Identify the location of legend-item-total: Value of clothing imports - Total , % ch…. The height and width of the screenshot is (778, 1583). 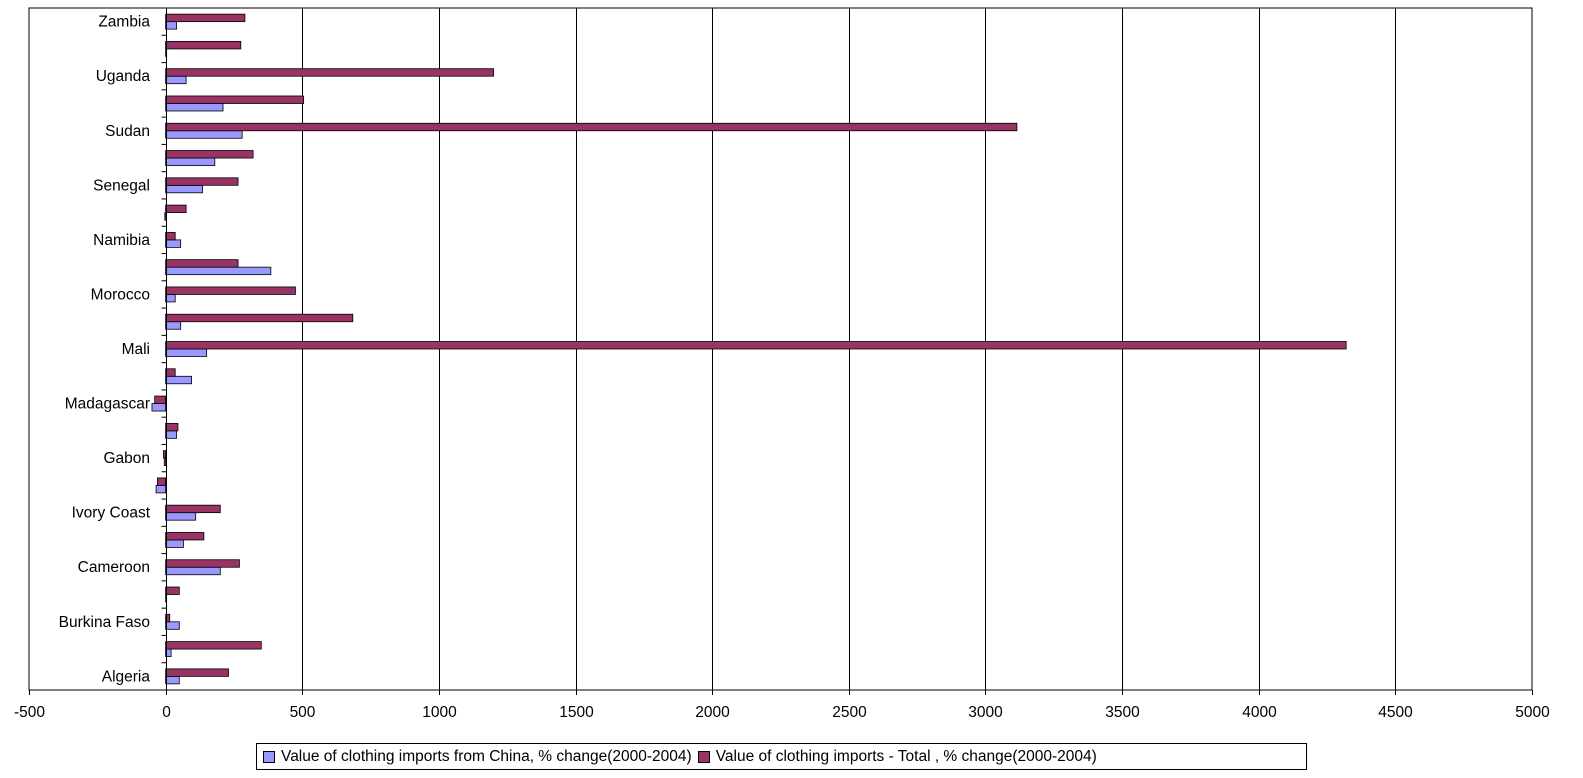
(897, 756).